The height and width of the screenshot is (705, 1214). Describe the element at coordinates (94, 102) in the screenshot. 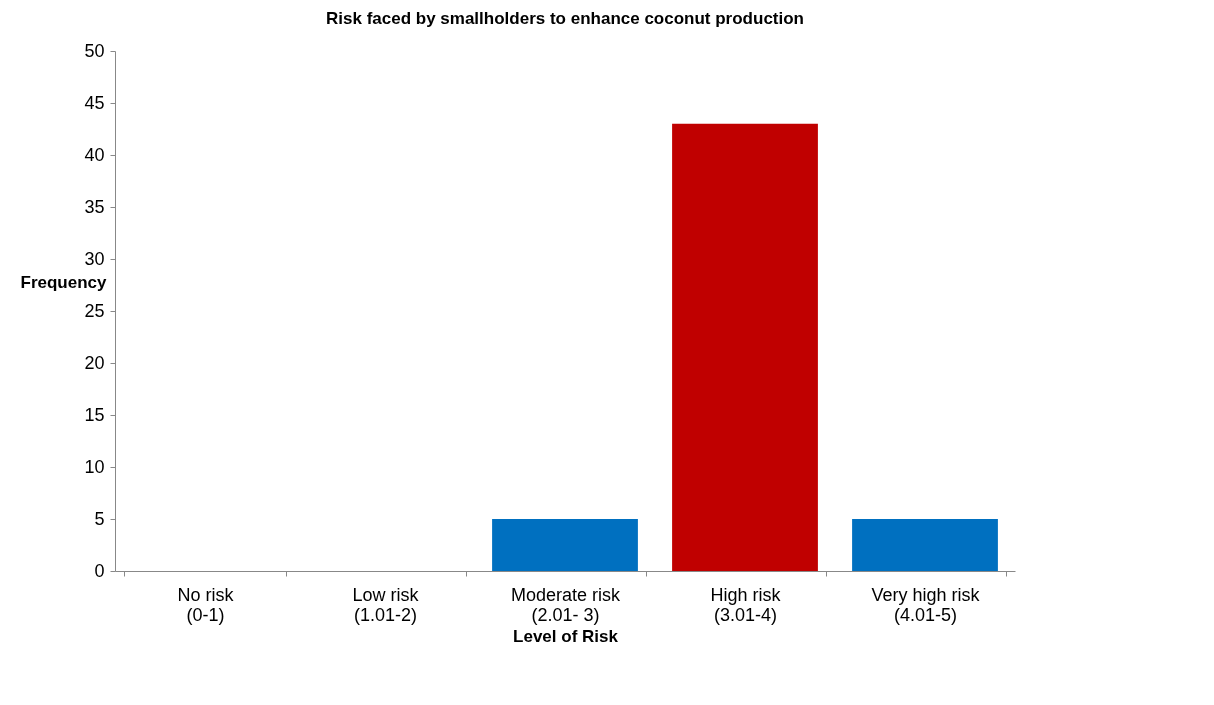

I see `y-tick-label: 45` at that location.